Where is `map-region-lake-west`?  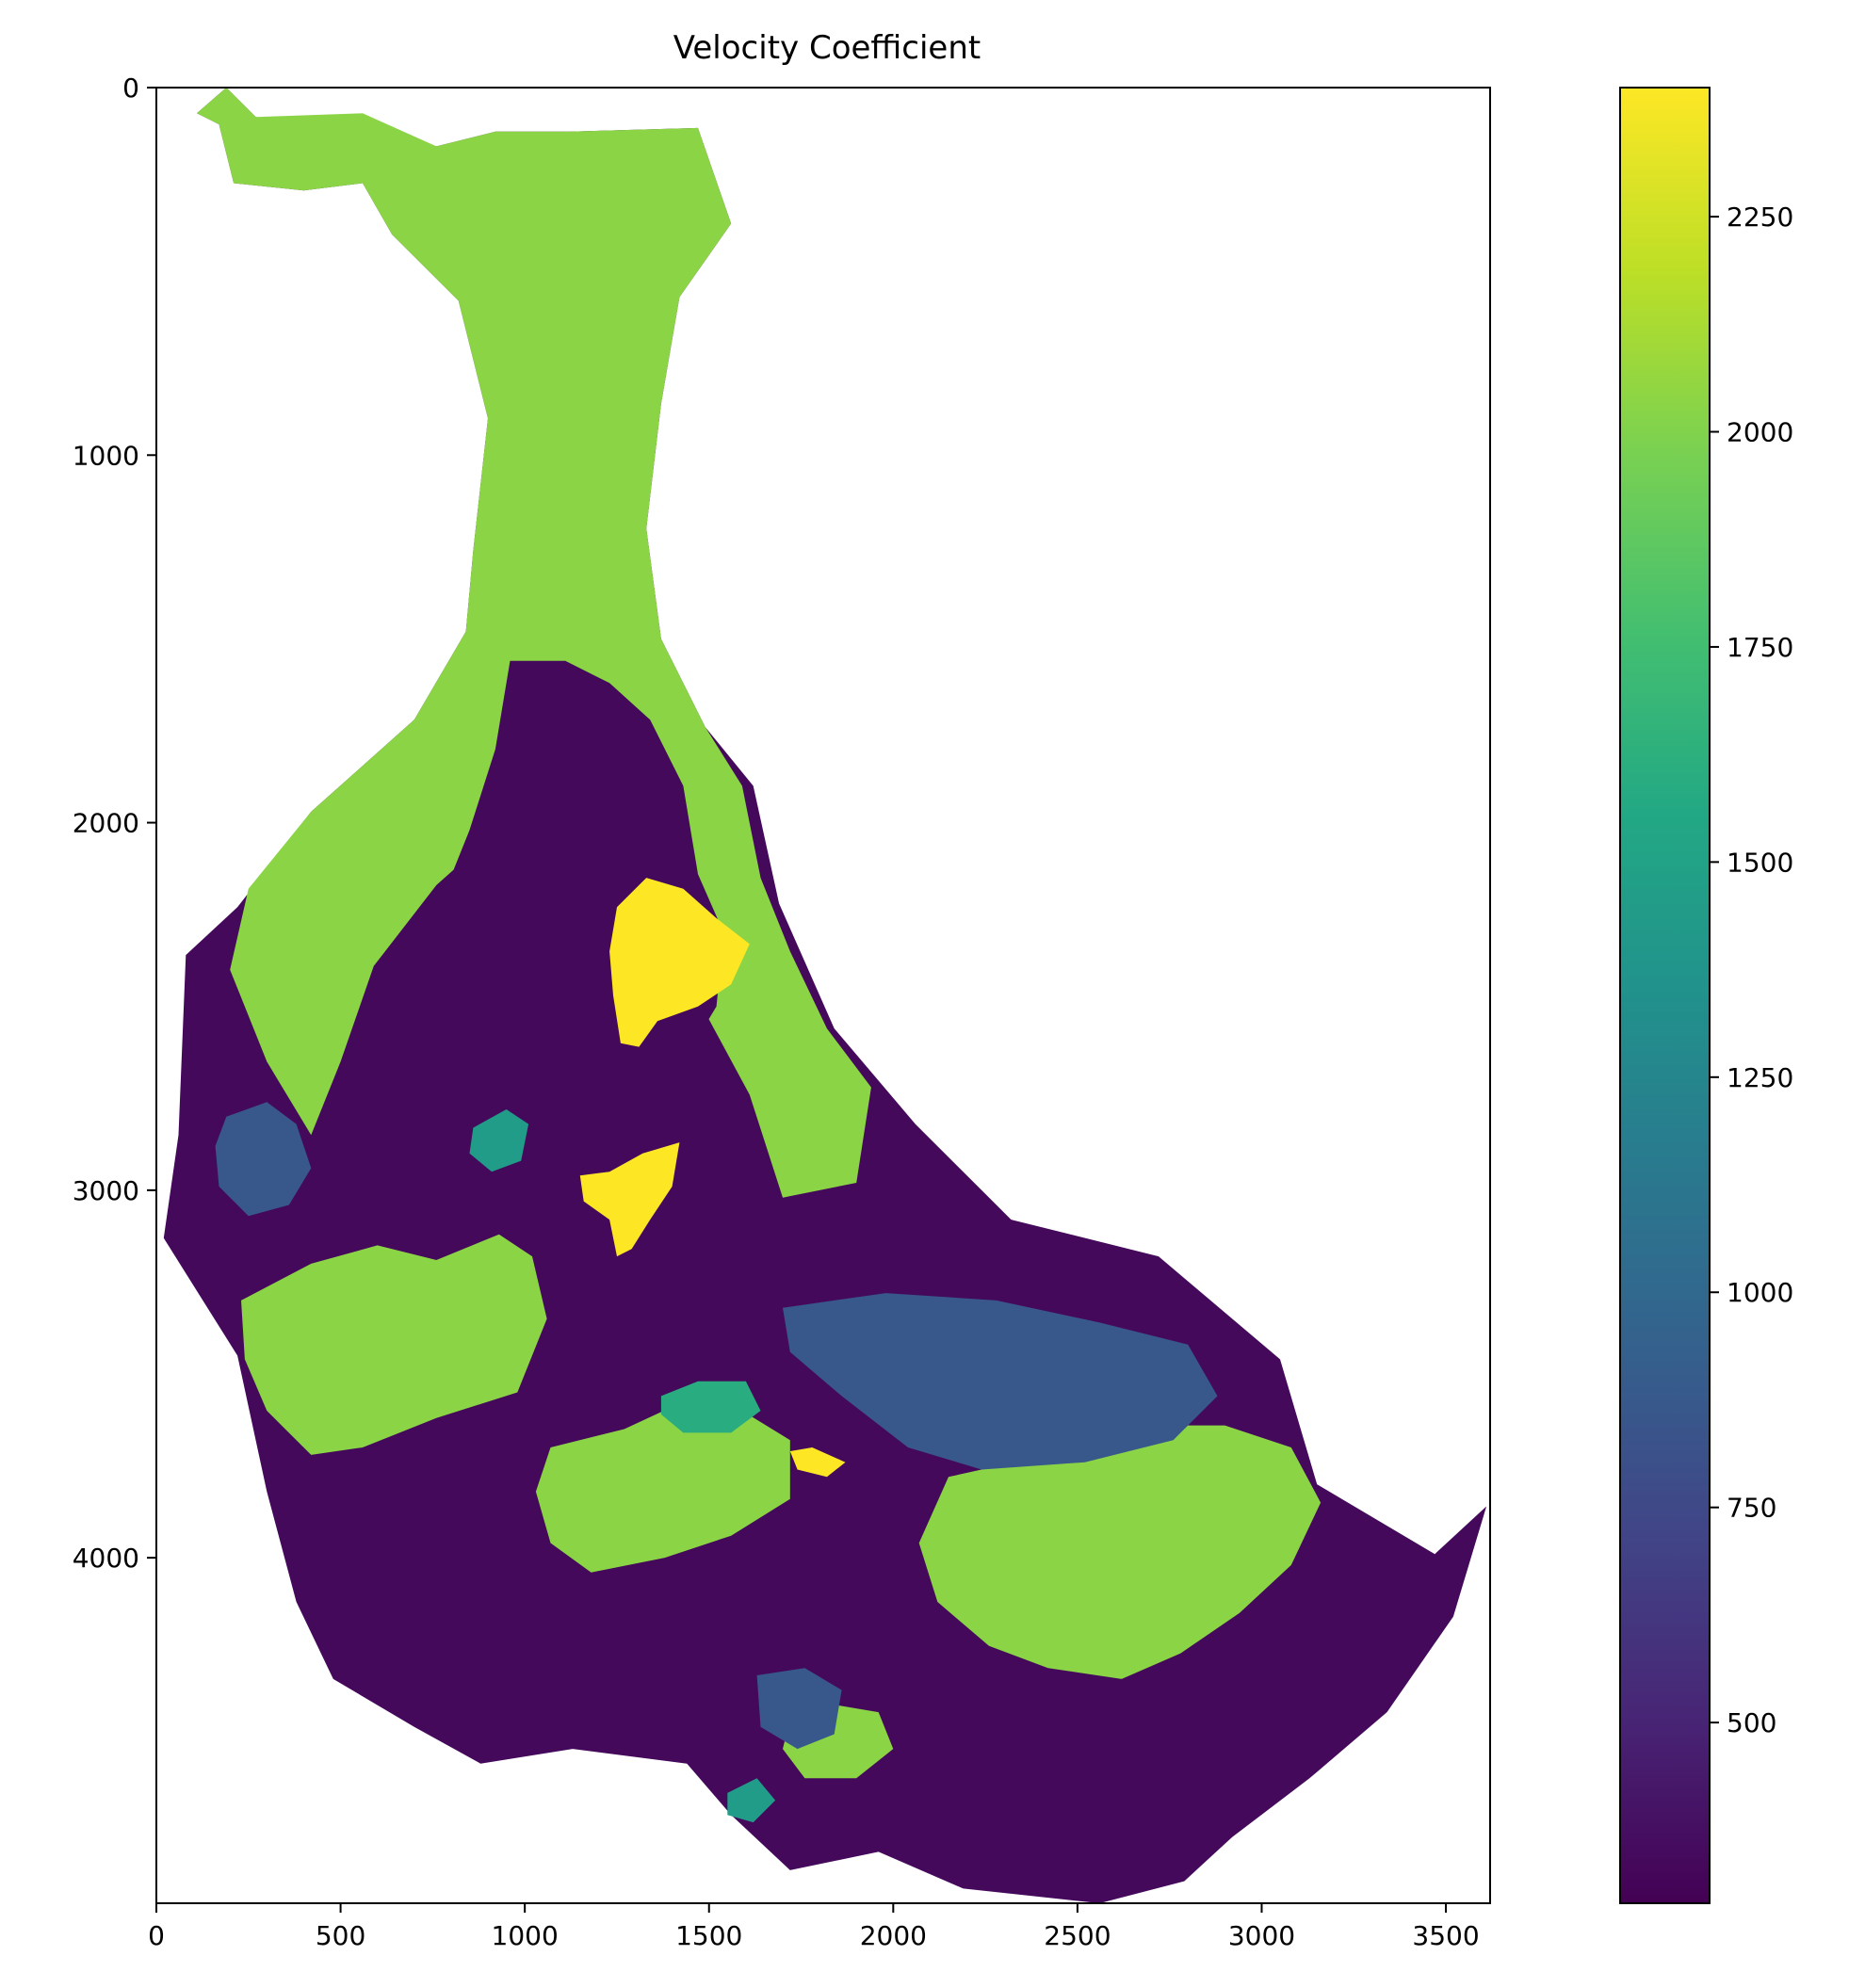 map-region-lake-west is located at coordinates (499, 1140).